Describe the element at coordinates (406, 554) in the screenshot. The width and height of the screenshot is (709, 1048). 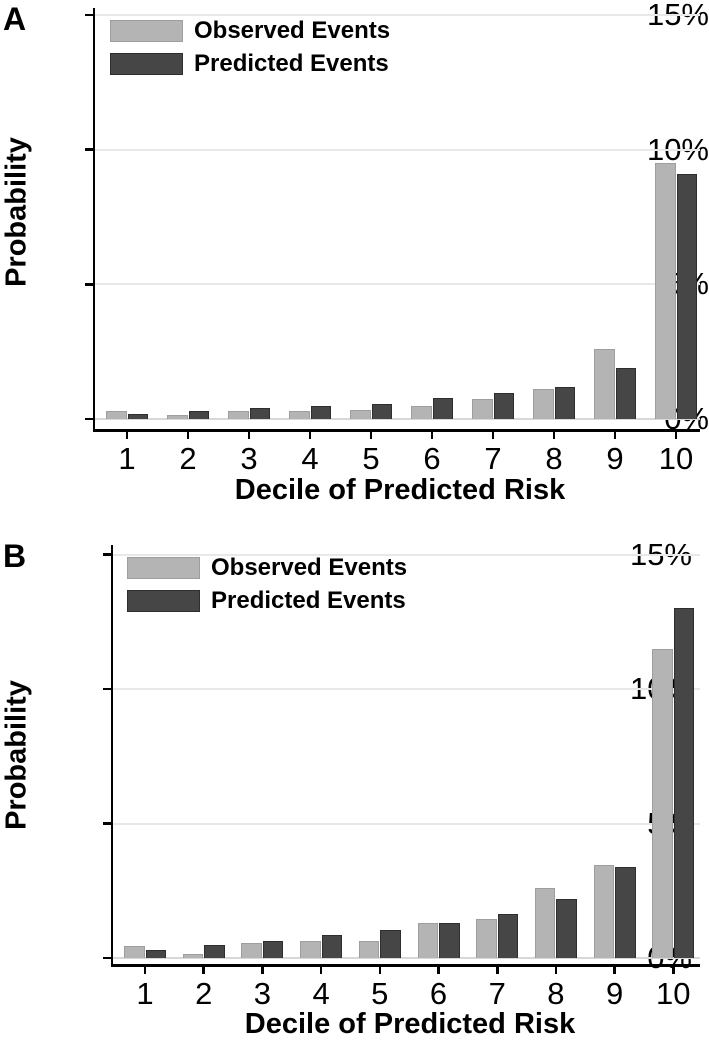
I see `gridline-15pct` at that location.